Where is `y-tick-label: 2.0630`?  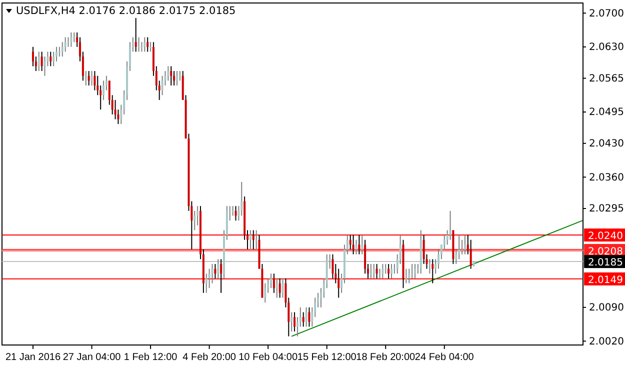
y-tick-label: 2.0630 is located at coordinates (606, 48).